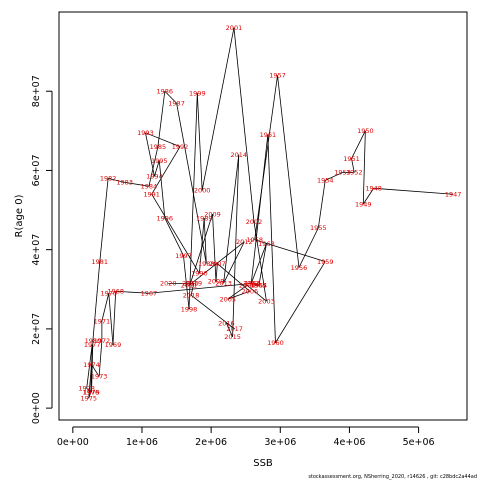 Image resolution: width=480 pixels, height=480 pixels. What do you see at coordinates (239, 155) in the screenshot?
I see `point-label-2014: 2014` at bounding box center [239, 155].